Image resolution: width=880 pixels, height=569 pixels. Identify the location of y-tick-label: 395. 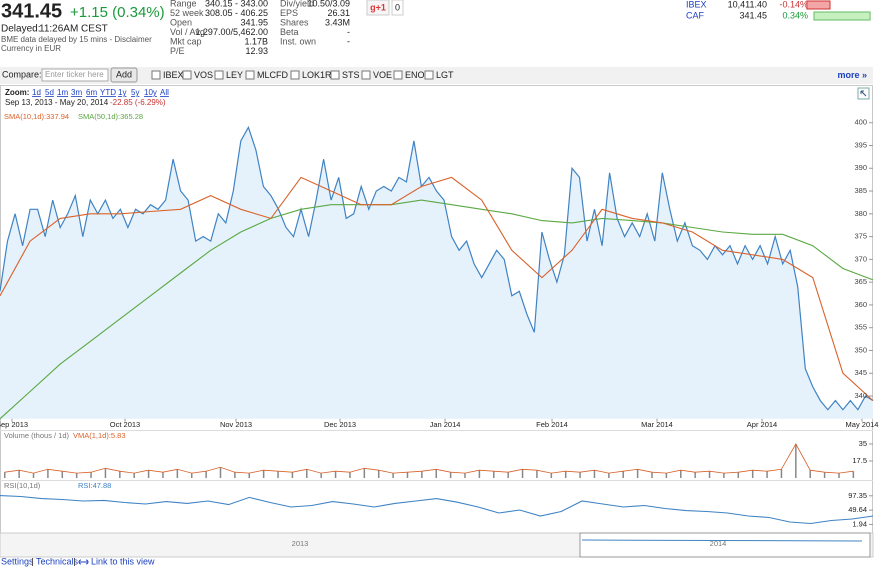
(860, 144).